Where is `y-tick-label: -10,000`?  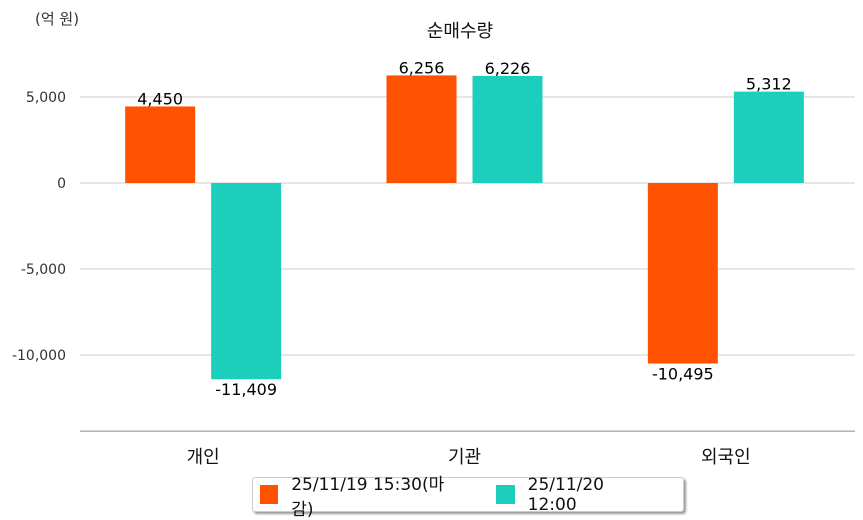
y-tick-label: -10,000 is located at coordinates (39, 356).